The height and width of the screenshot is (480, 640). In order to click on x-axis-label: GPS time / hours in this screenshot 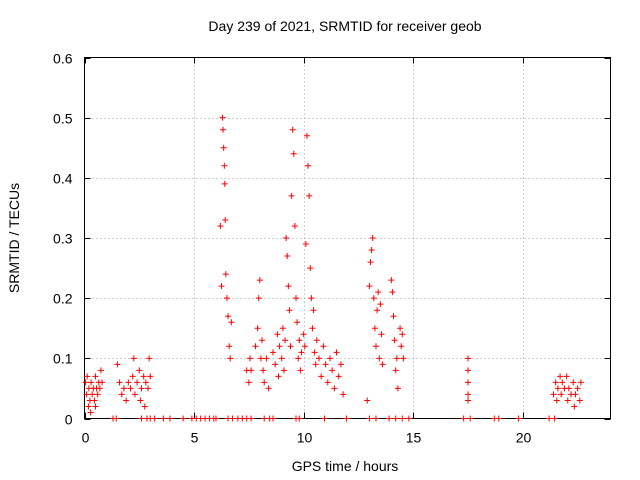, I will do `click(345, 466)`.